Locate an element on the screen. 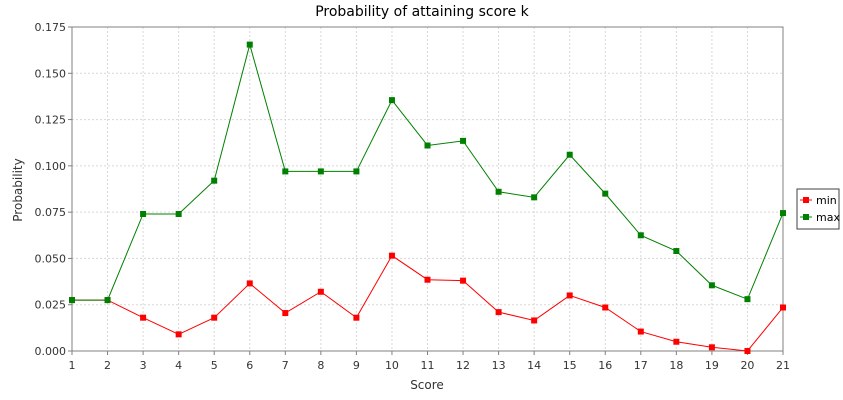 This screenshot has height=400, width=843. x-tick-label-5: 6 is located at coordinates (249, 365).